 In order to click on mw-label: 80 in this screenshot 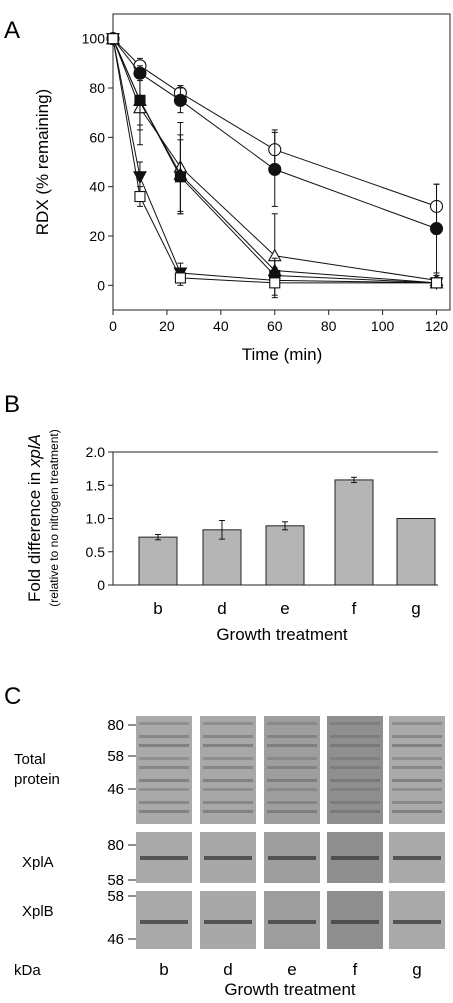, I will do `click(115, 725)`.